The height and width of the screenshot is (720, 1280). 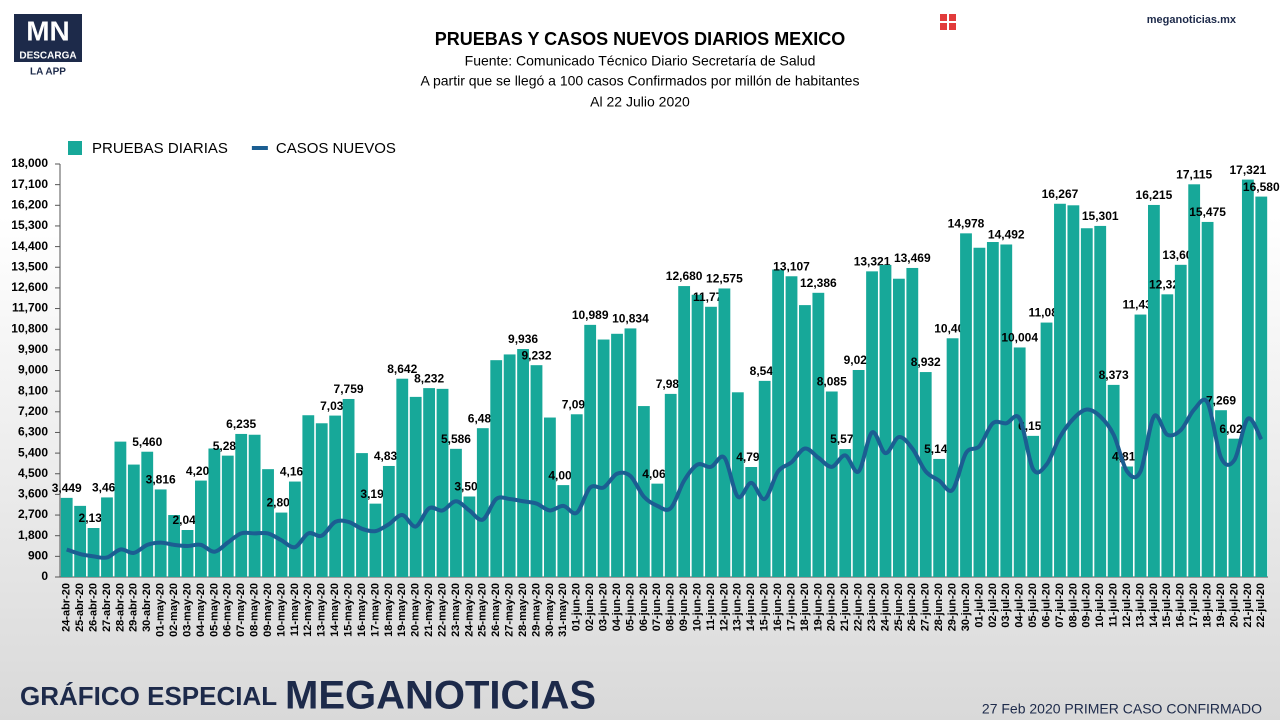 I want to click on y-tick-label: 15,300, so click(x=29, y=225).